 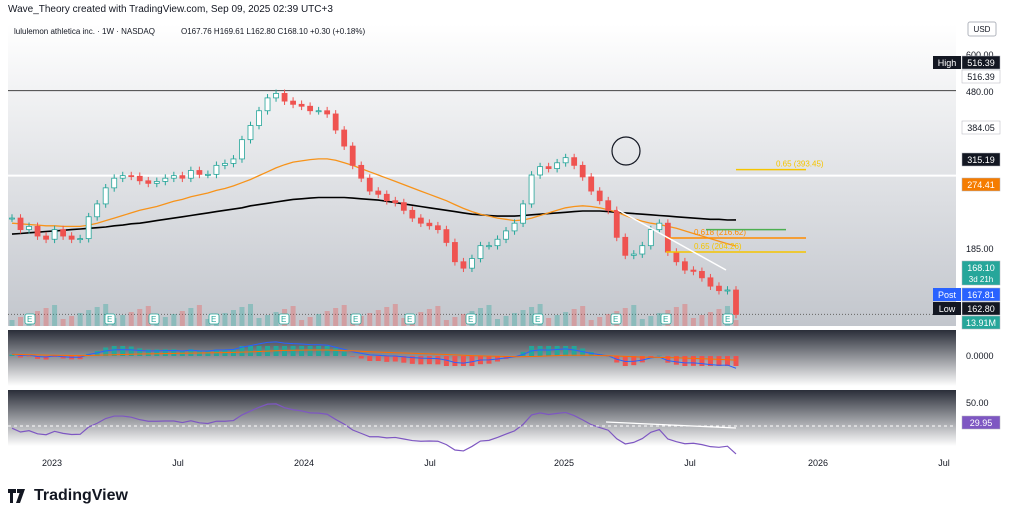 What do you see at coordinates (981, 309) in the screenshot?
I see `price-tag-value: 162.80` at bounding box center [981, 309].